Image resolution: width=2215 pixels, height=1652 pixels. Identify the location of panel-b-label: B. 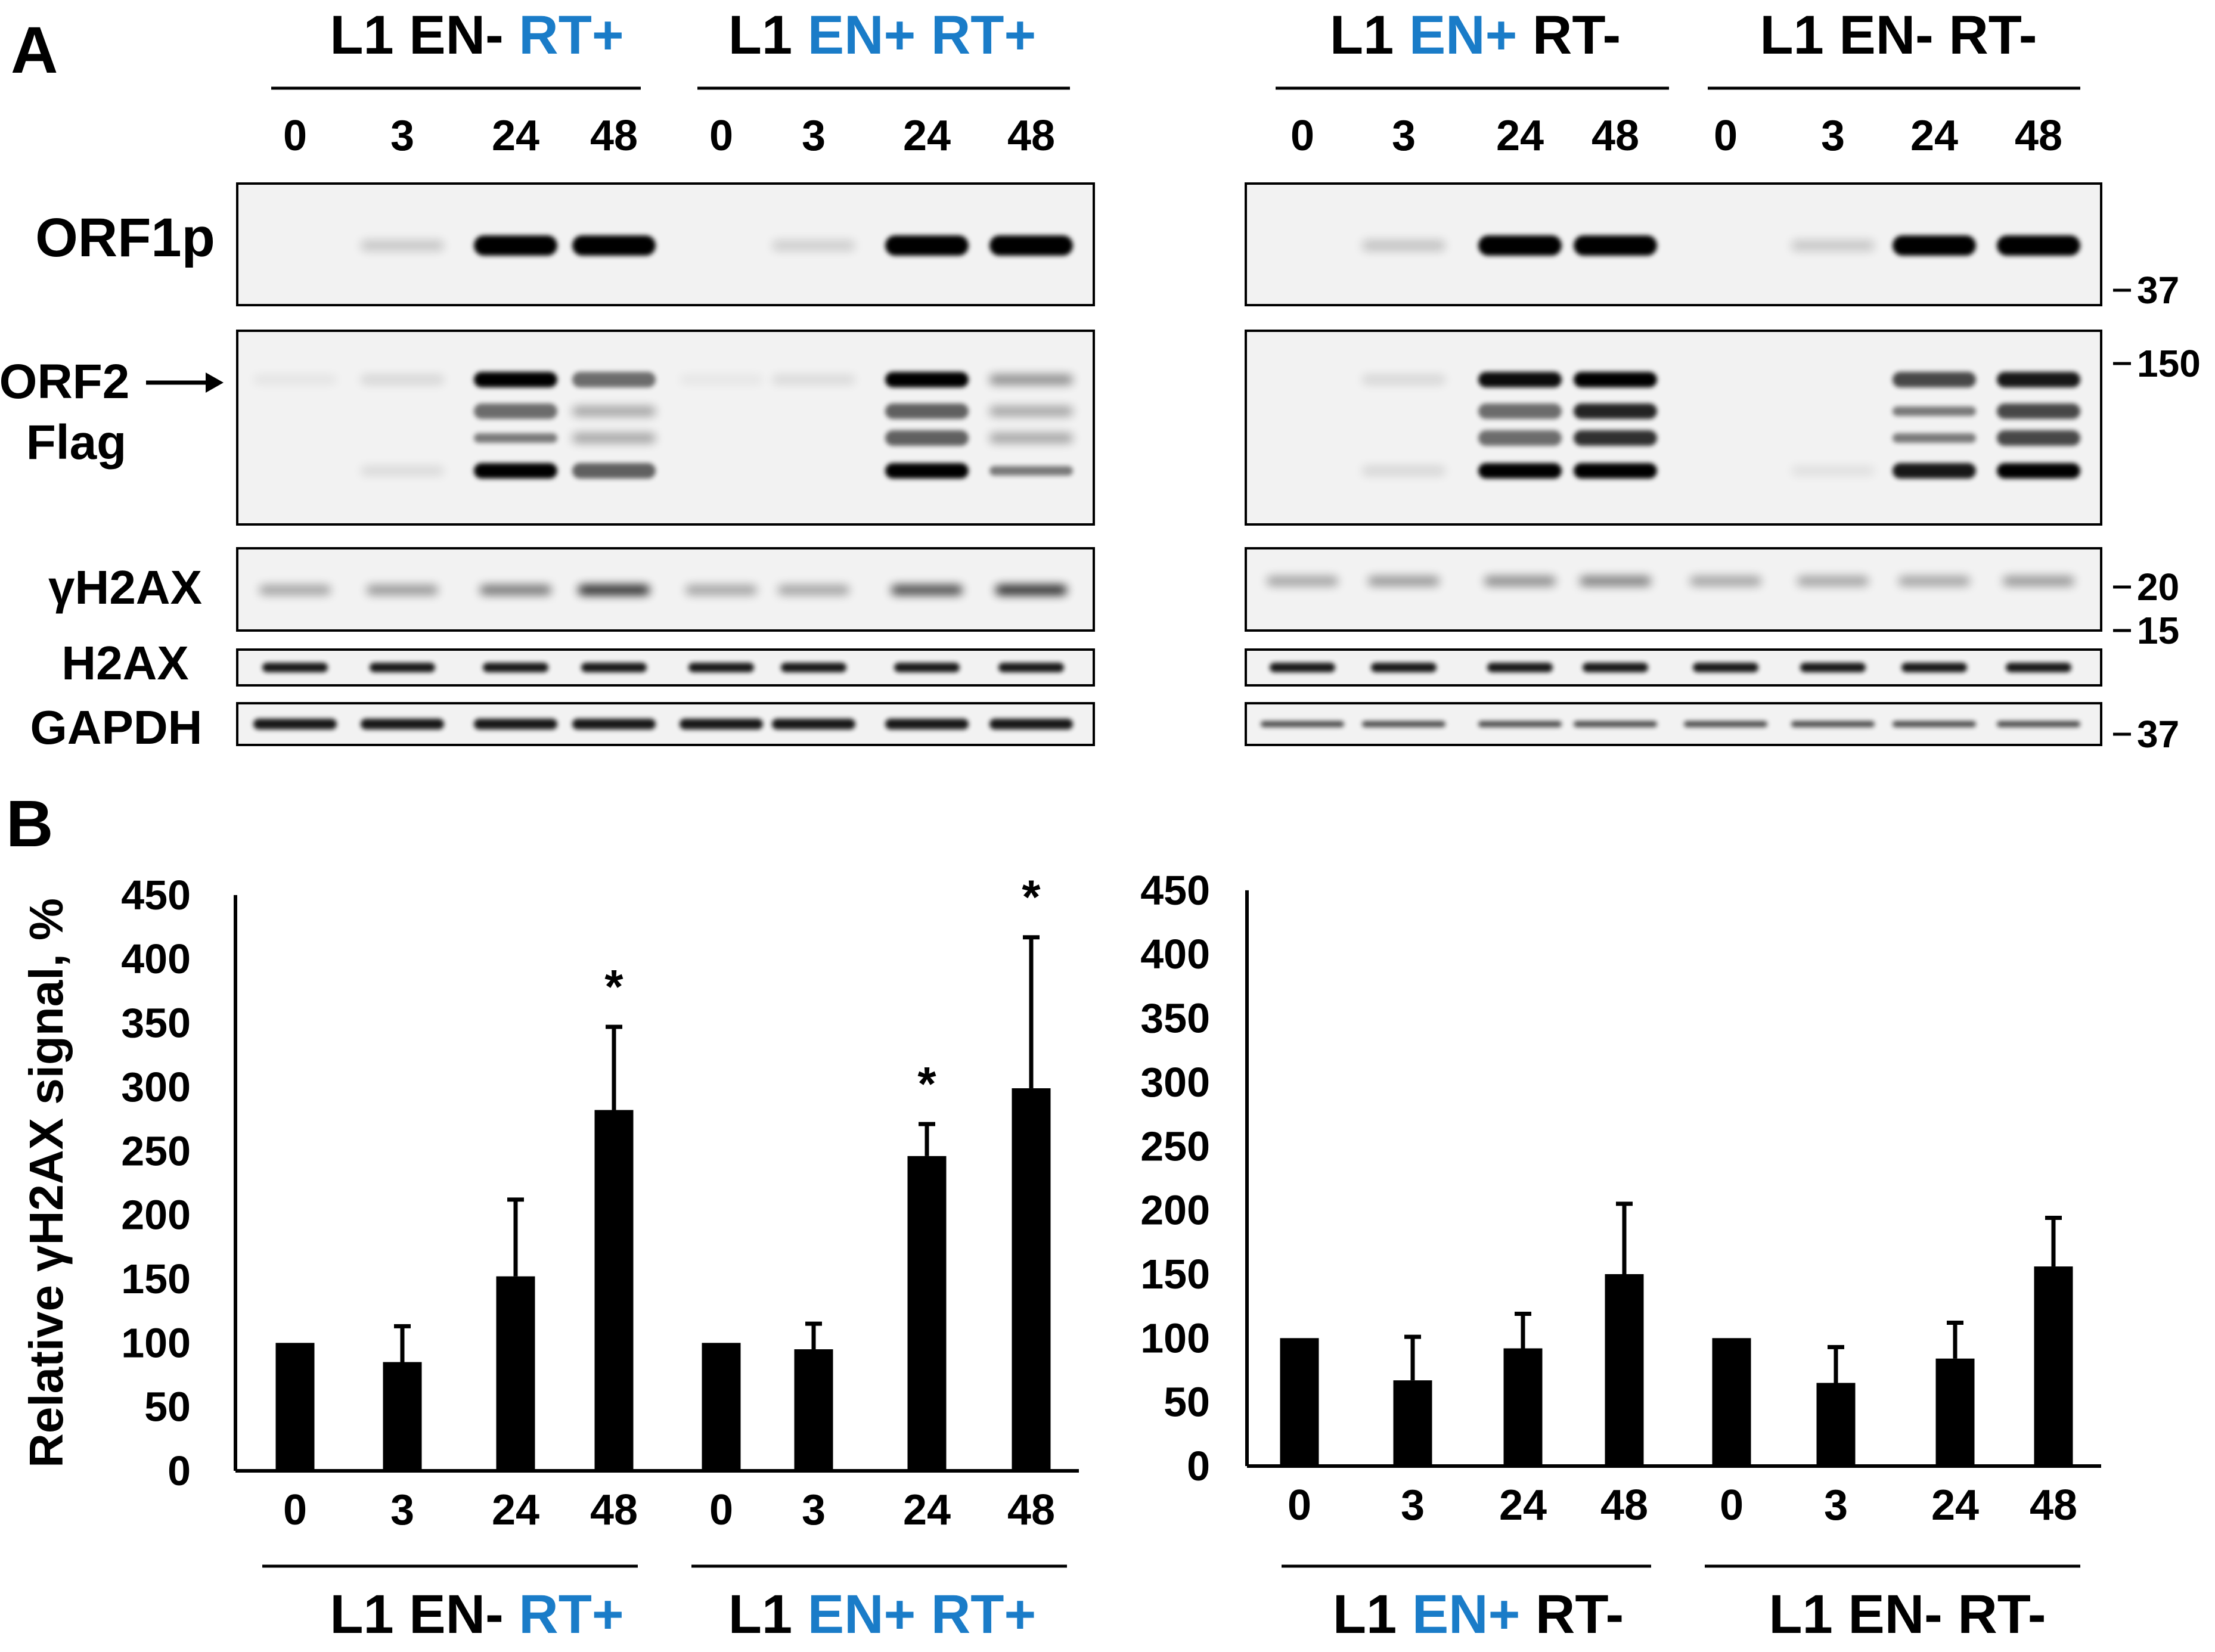
(30, 824).